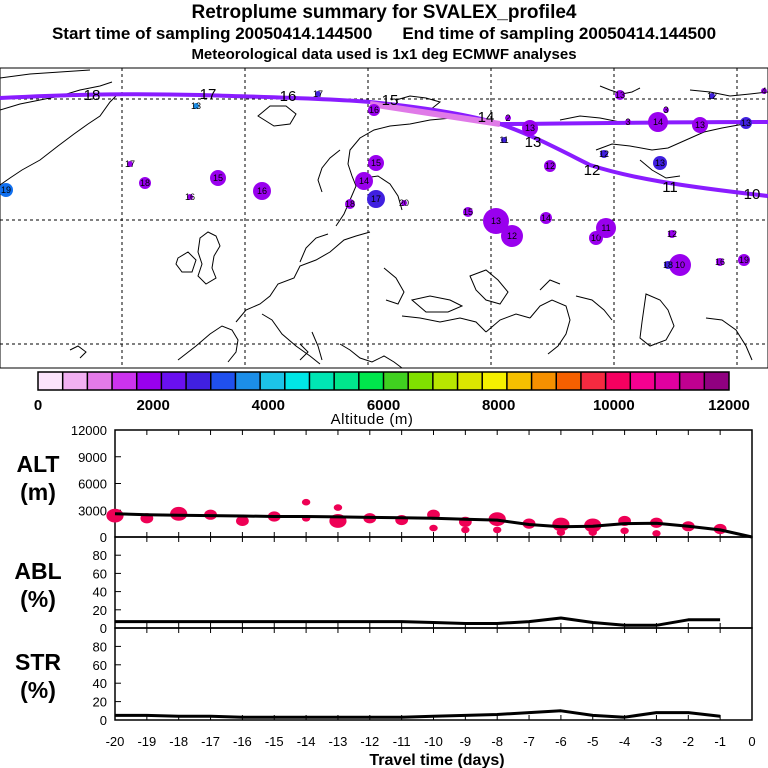 The image size is (768, 768). I want to click on cluster-label: 17, so click(318, 94).